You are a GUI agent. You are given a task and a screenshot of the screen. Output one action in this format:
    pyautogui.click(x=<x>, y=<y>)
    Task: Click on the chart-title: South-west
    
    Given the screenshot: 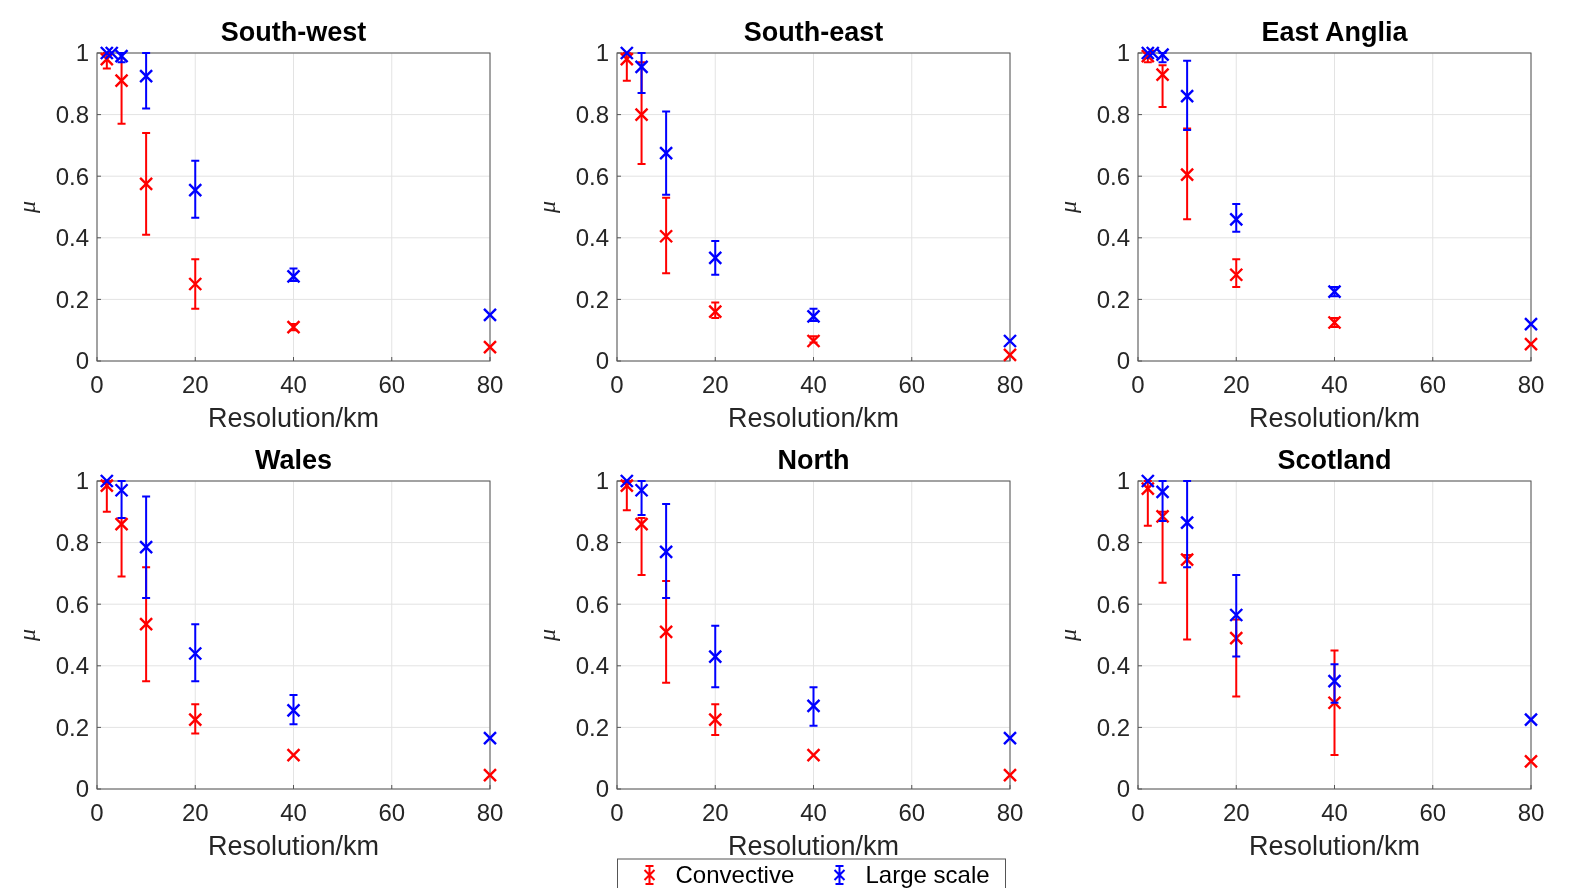 What is the action you would take?
    pyautogui.click(x=293, y=32)
    